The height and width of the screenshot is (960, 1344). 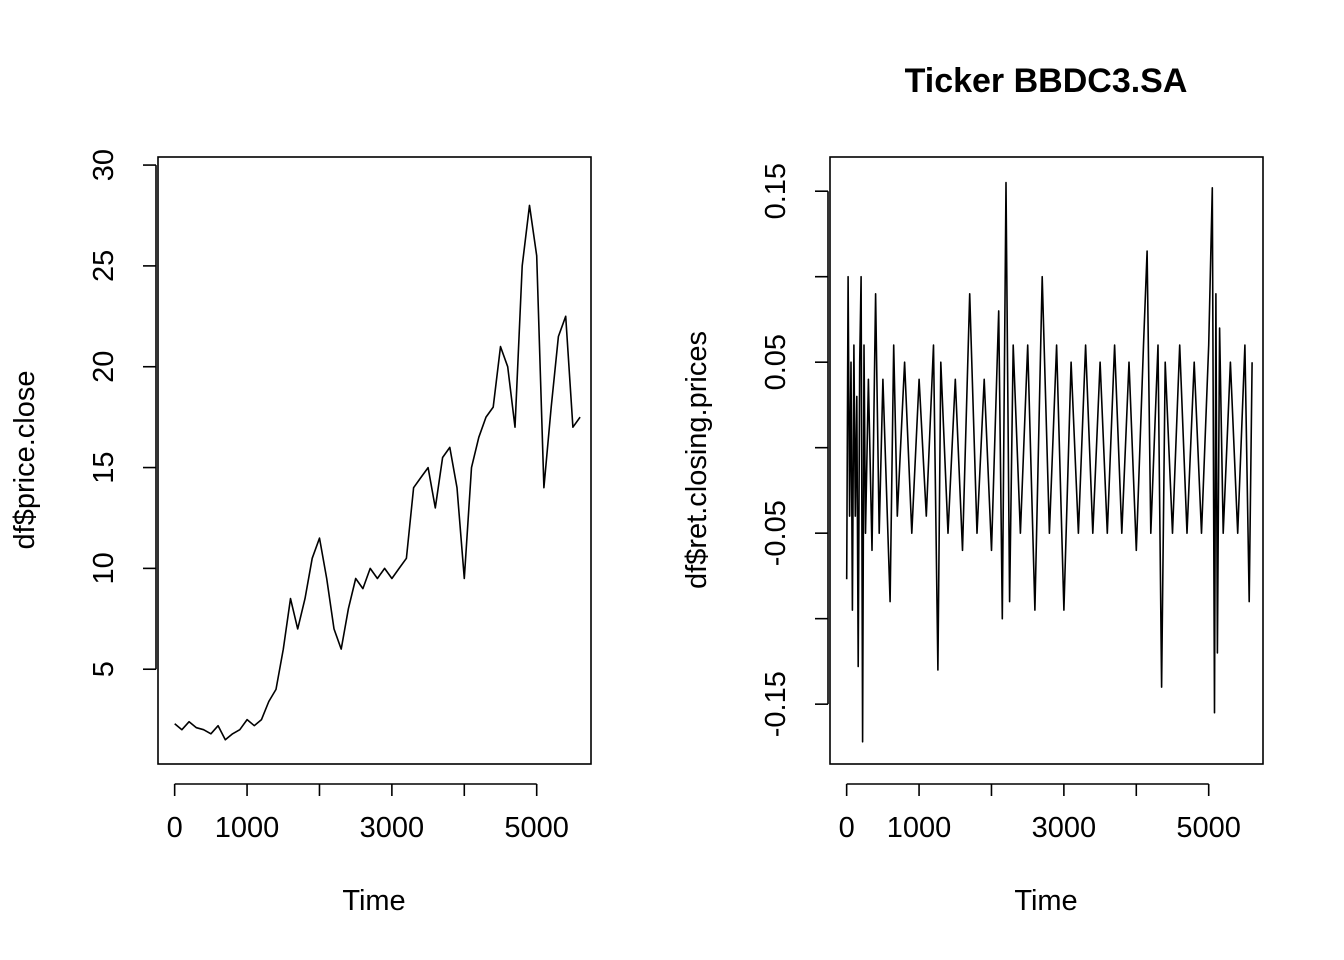 I want to click on y-tick-label: -0.15, so click(x=776, y=704).